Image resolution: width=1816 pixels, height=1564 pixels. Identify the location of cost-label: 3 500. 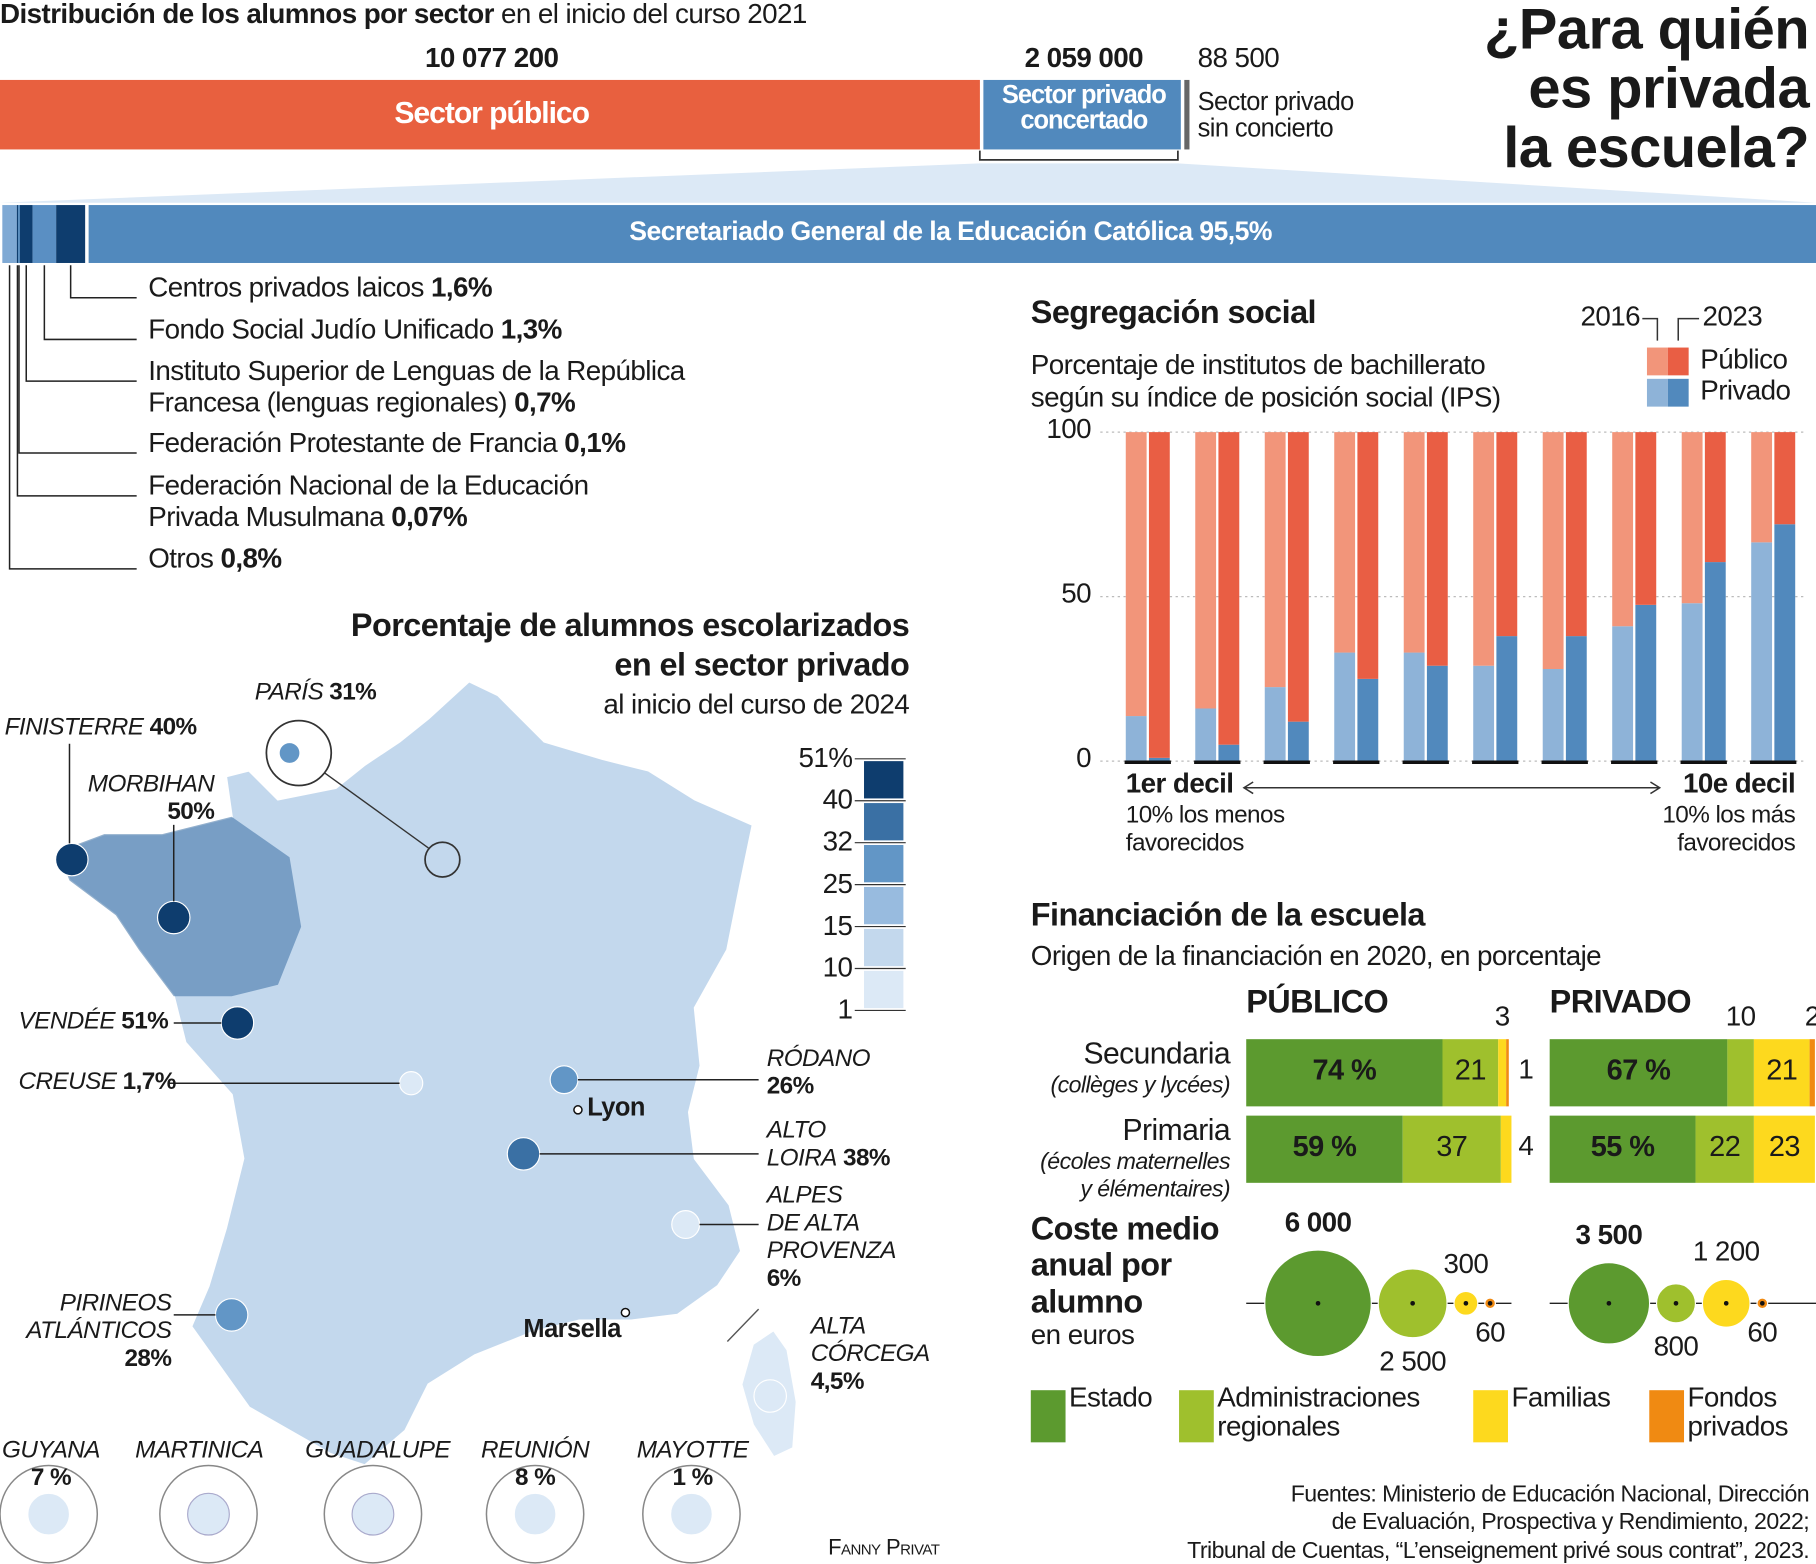
(1609, 1235).